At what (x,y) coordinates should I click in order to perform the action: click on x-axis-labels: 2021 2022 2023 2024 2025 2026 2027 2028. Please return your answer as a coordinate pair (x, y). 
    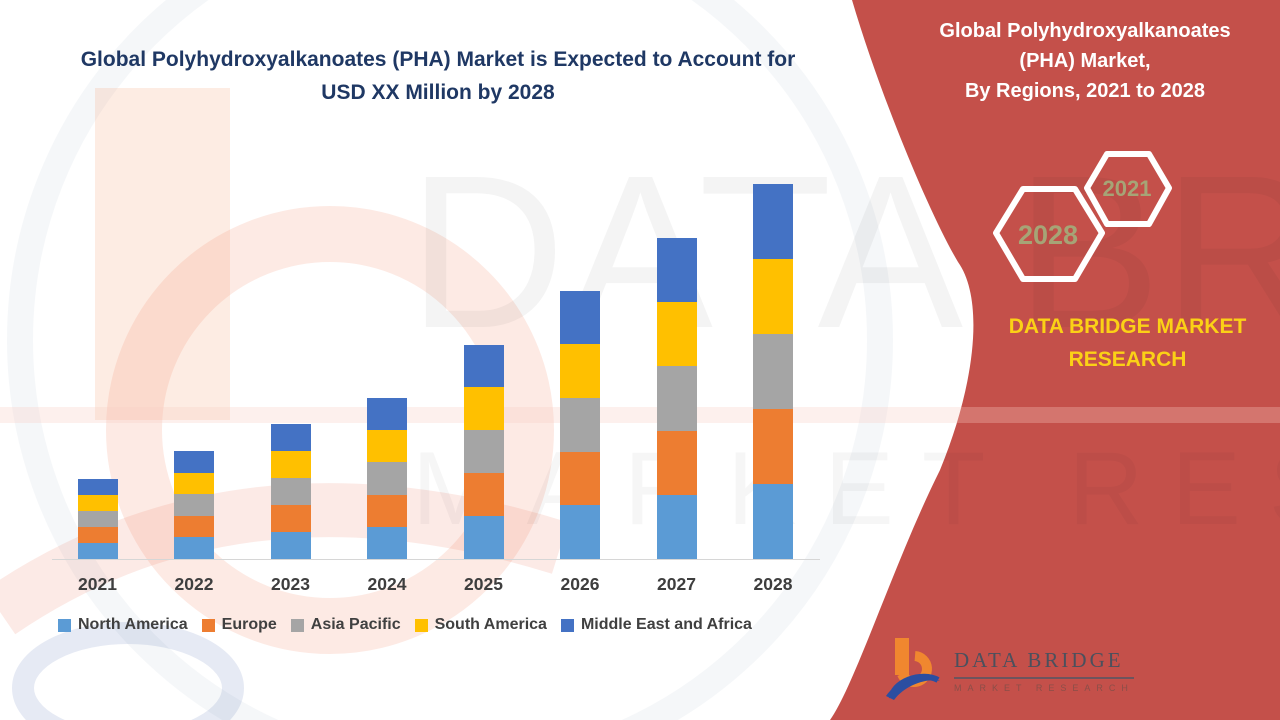
    Looking at the image, I should click on (437, 586).